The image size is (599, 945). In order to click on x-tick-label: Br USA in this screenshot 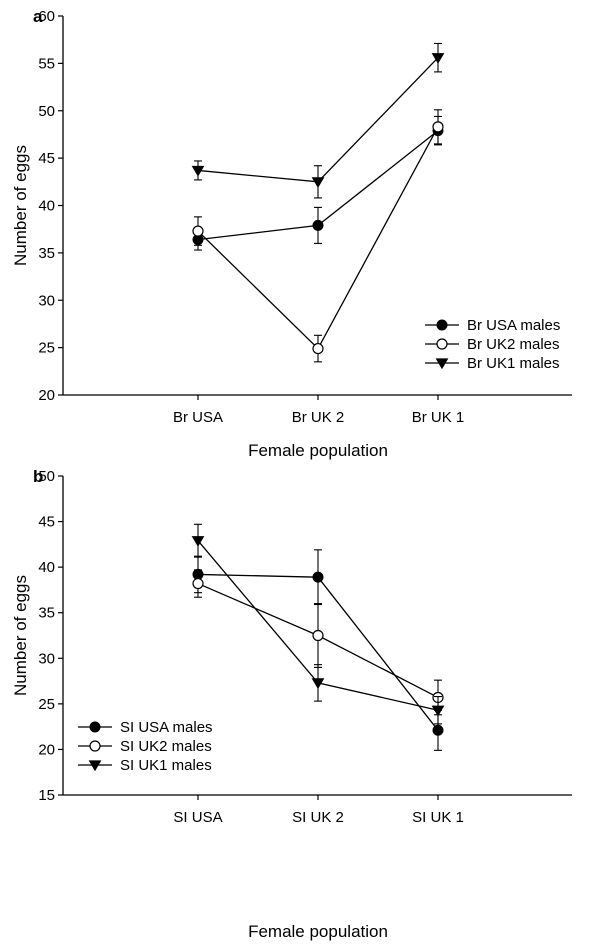, I will do `click(198, 417)`.